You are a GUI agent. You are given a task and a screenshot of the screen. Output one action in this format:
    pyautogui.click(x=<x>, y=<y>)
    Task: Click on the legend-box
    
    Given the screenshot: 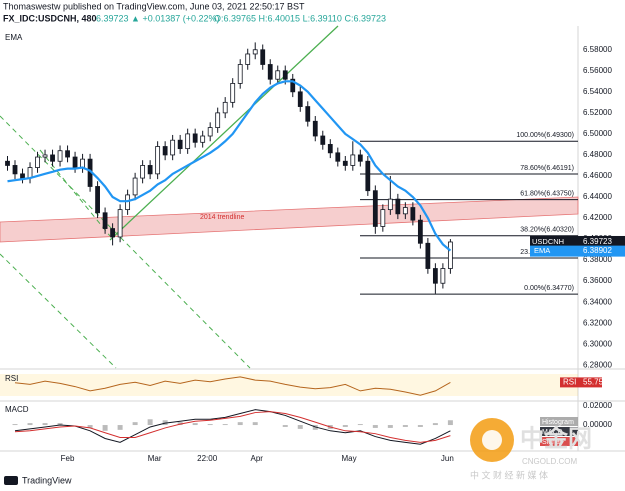 What is the action you would take?
    pyautogui.click(x=559, y=431)
    